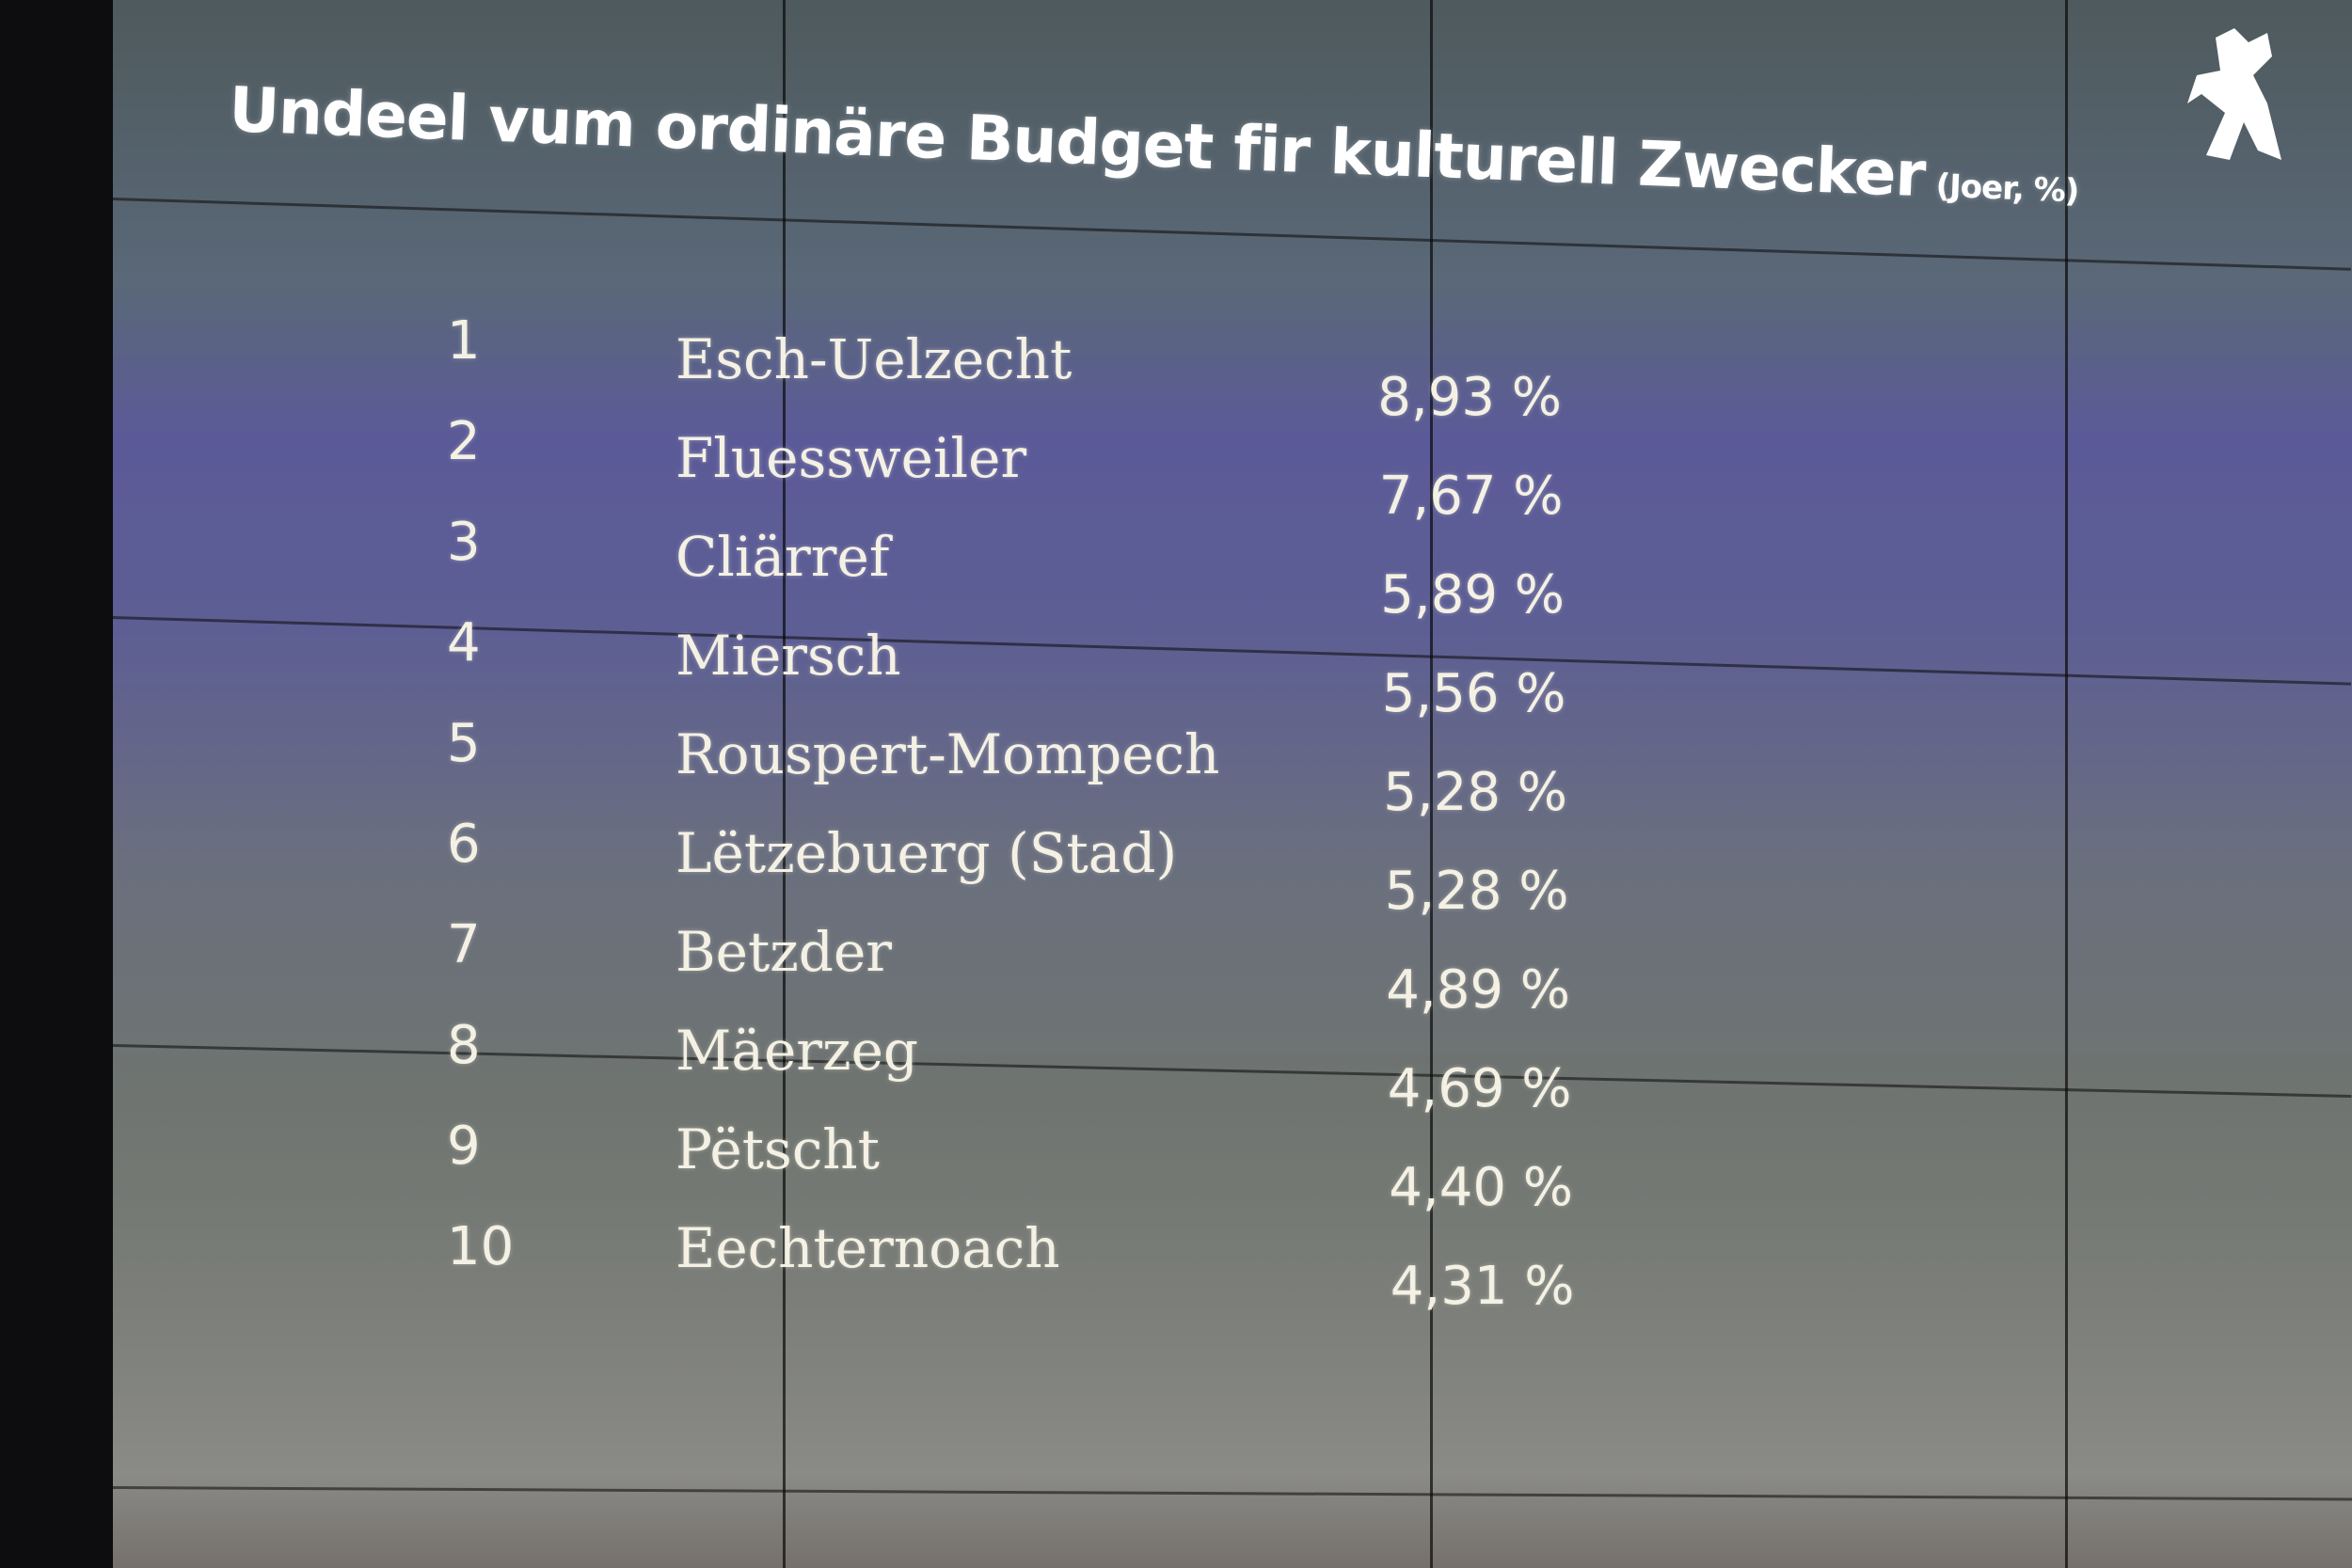  I want to click on share: 5,56 %, so click(1473, 694).